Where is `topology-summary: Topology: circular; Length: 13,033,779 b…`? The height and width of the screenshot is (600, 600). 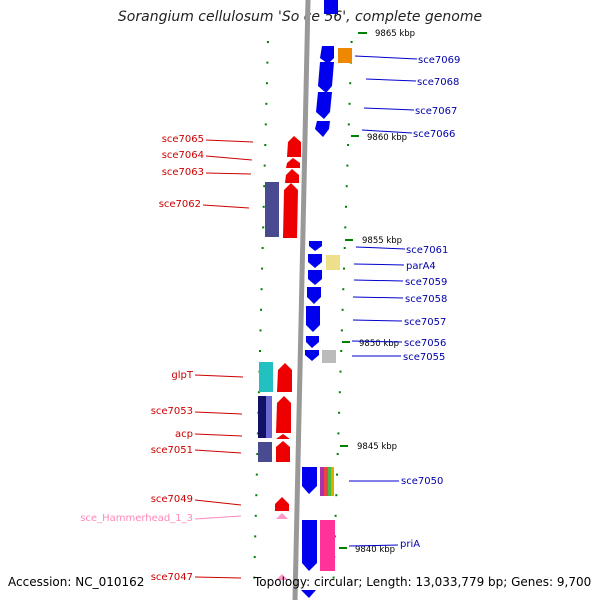 topology-summary: Topology: circular; Length: 13,033,779 b… is located at coordinates (423, 582).